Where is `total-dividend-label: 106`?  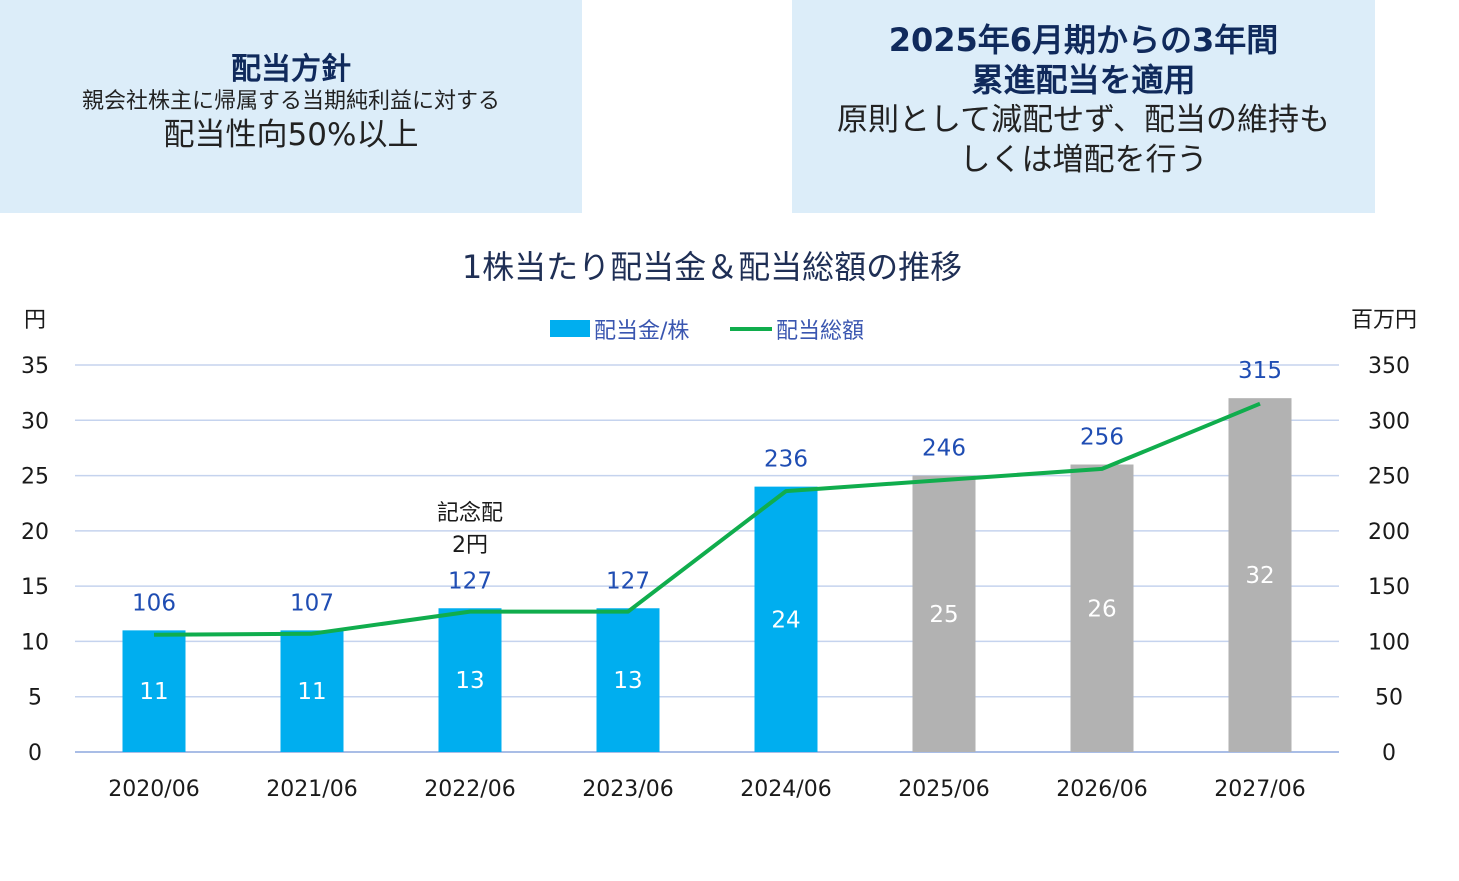
total-dividend-label: 106 is located at coordinates (154, 603).